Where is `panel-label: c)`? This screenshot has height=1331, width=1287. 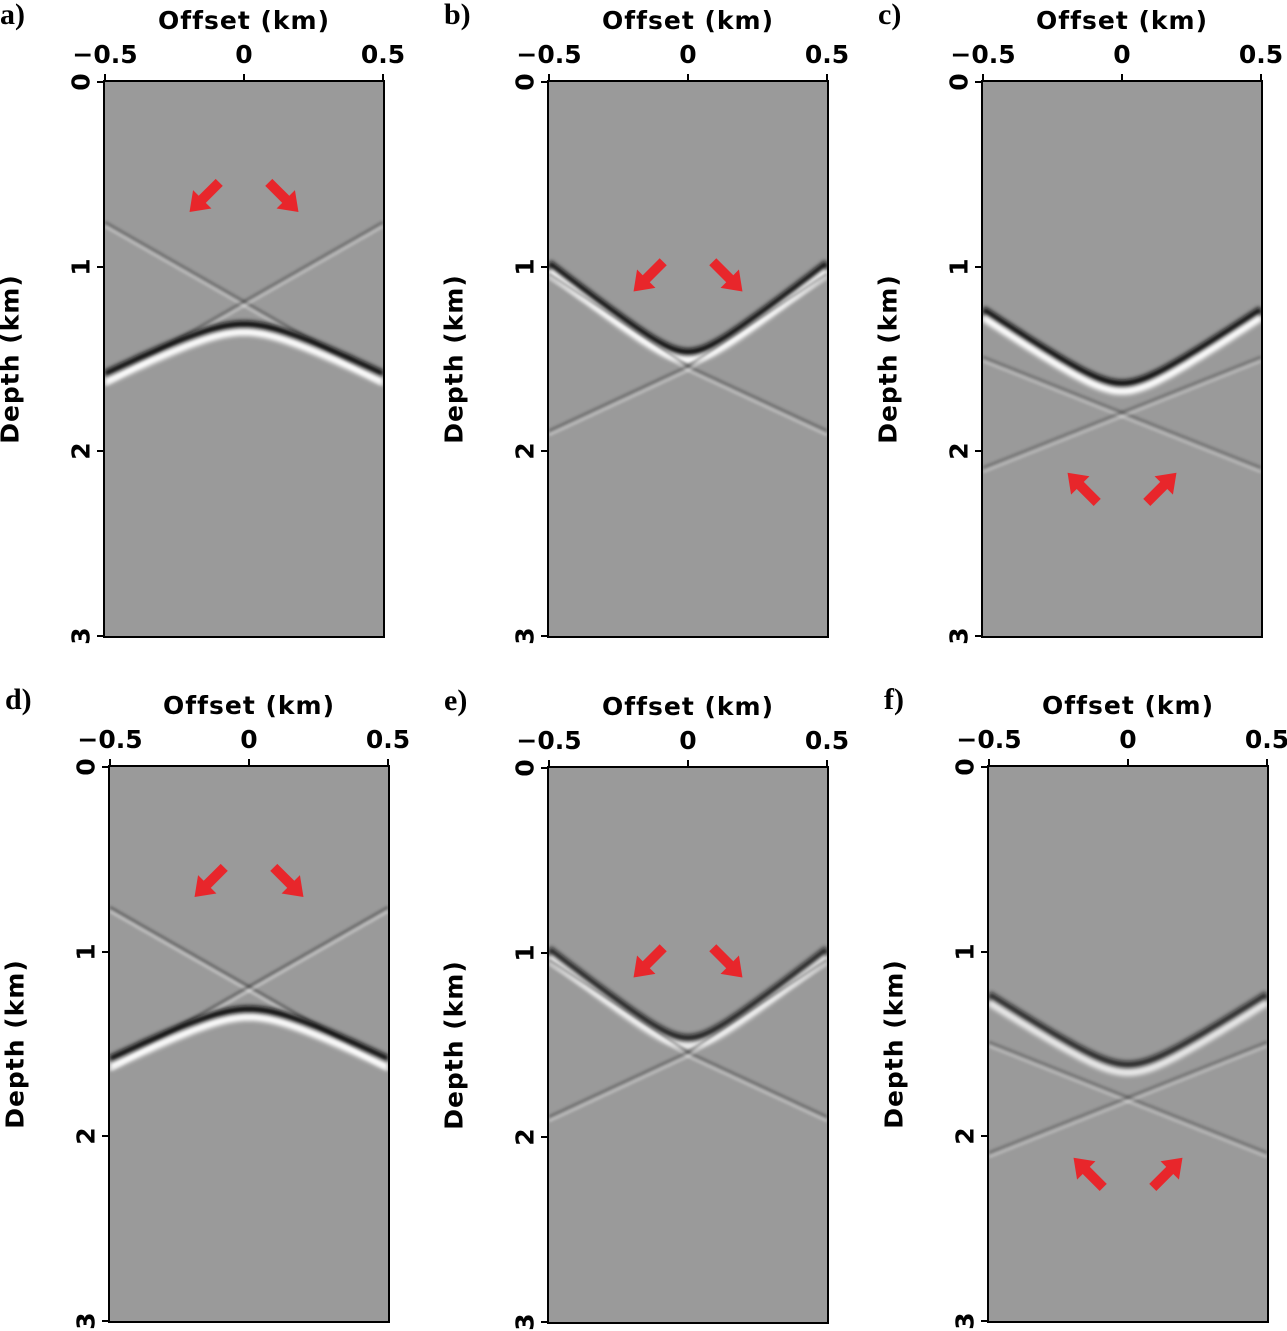
panel-label: c) is located at coordinates (890, 15).